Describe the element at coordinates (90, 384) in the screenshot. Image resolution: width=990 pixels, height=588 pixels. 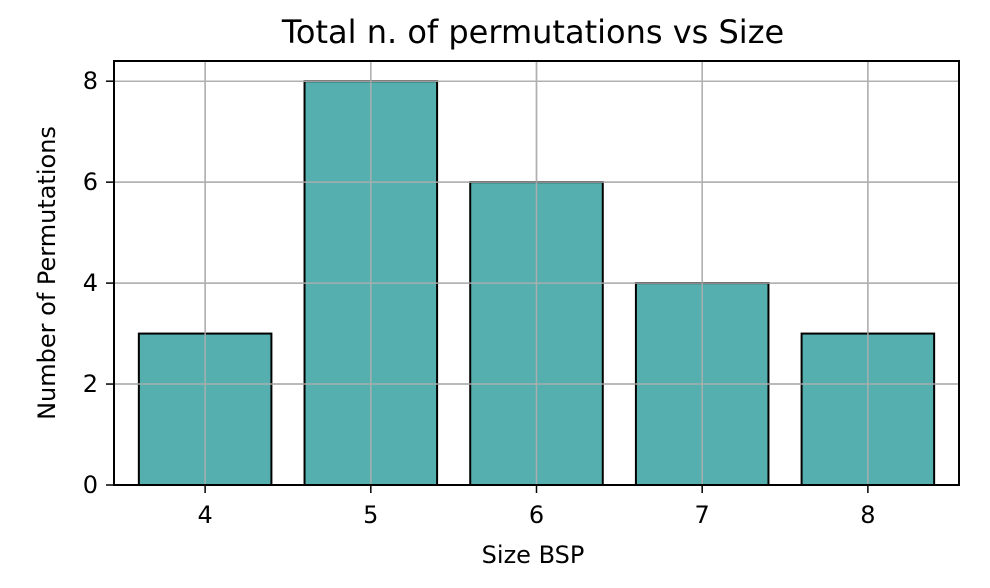
I see `y-tick-label: 2` at that location.